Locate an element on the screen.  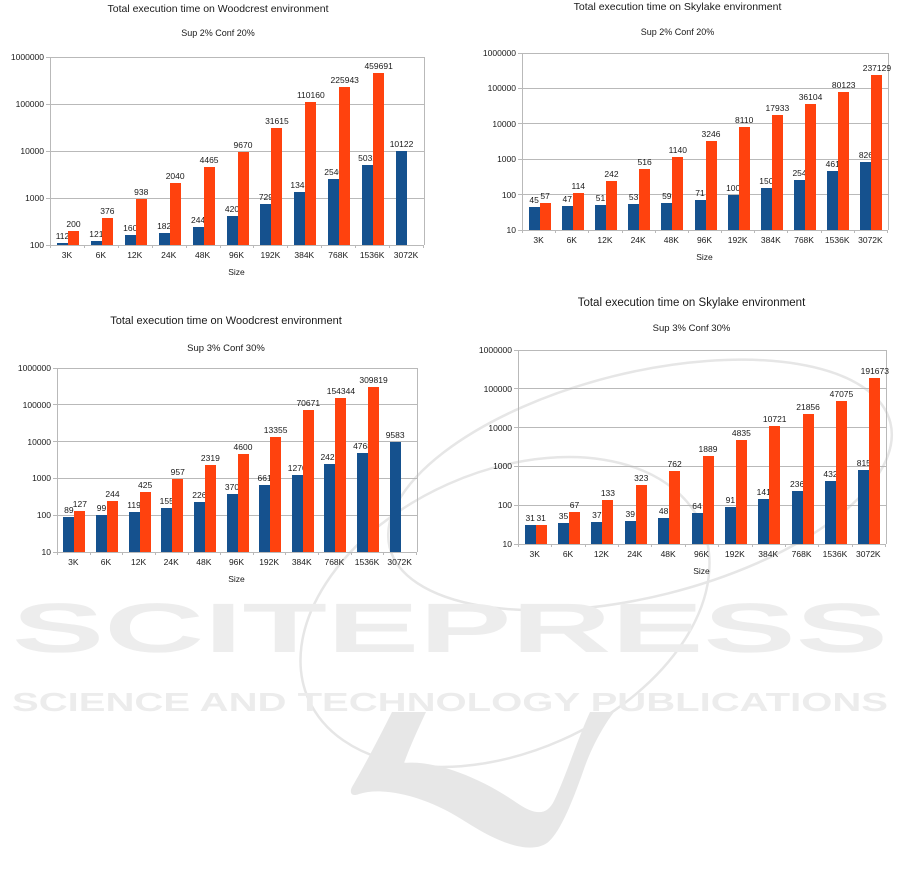
x-tick-label: 1536K is located at coordinates (835, 554).